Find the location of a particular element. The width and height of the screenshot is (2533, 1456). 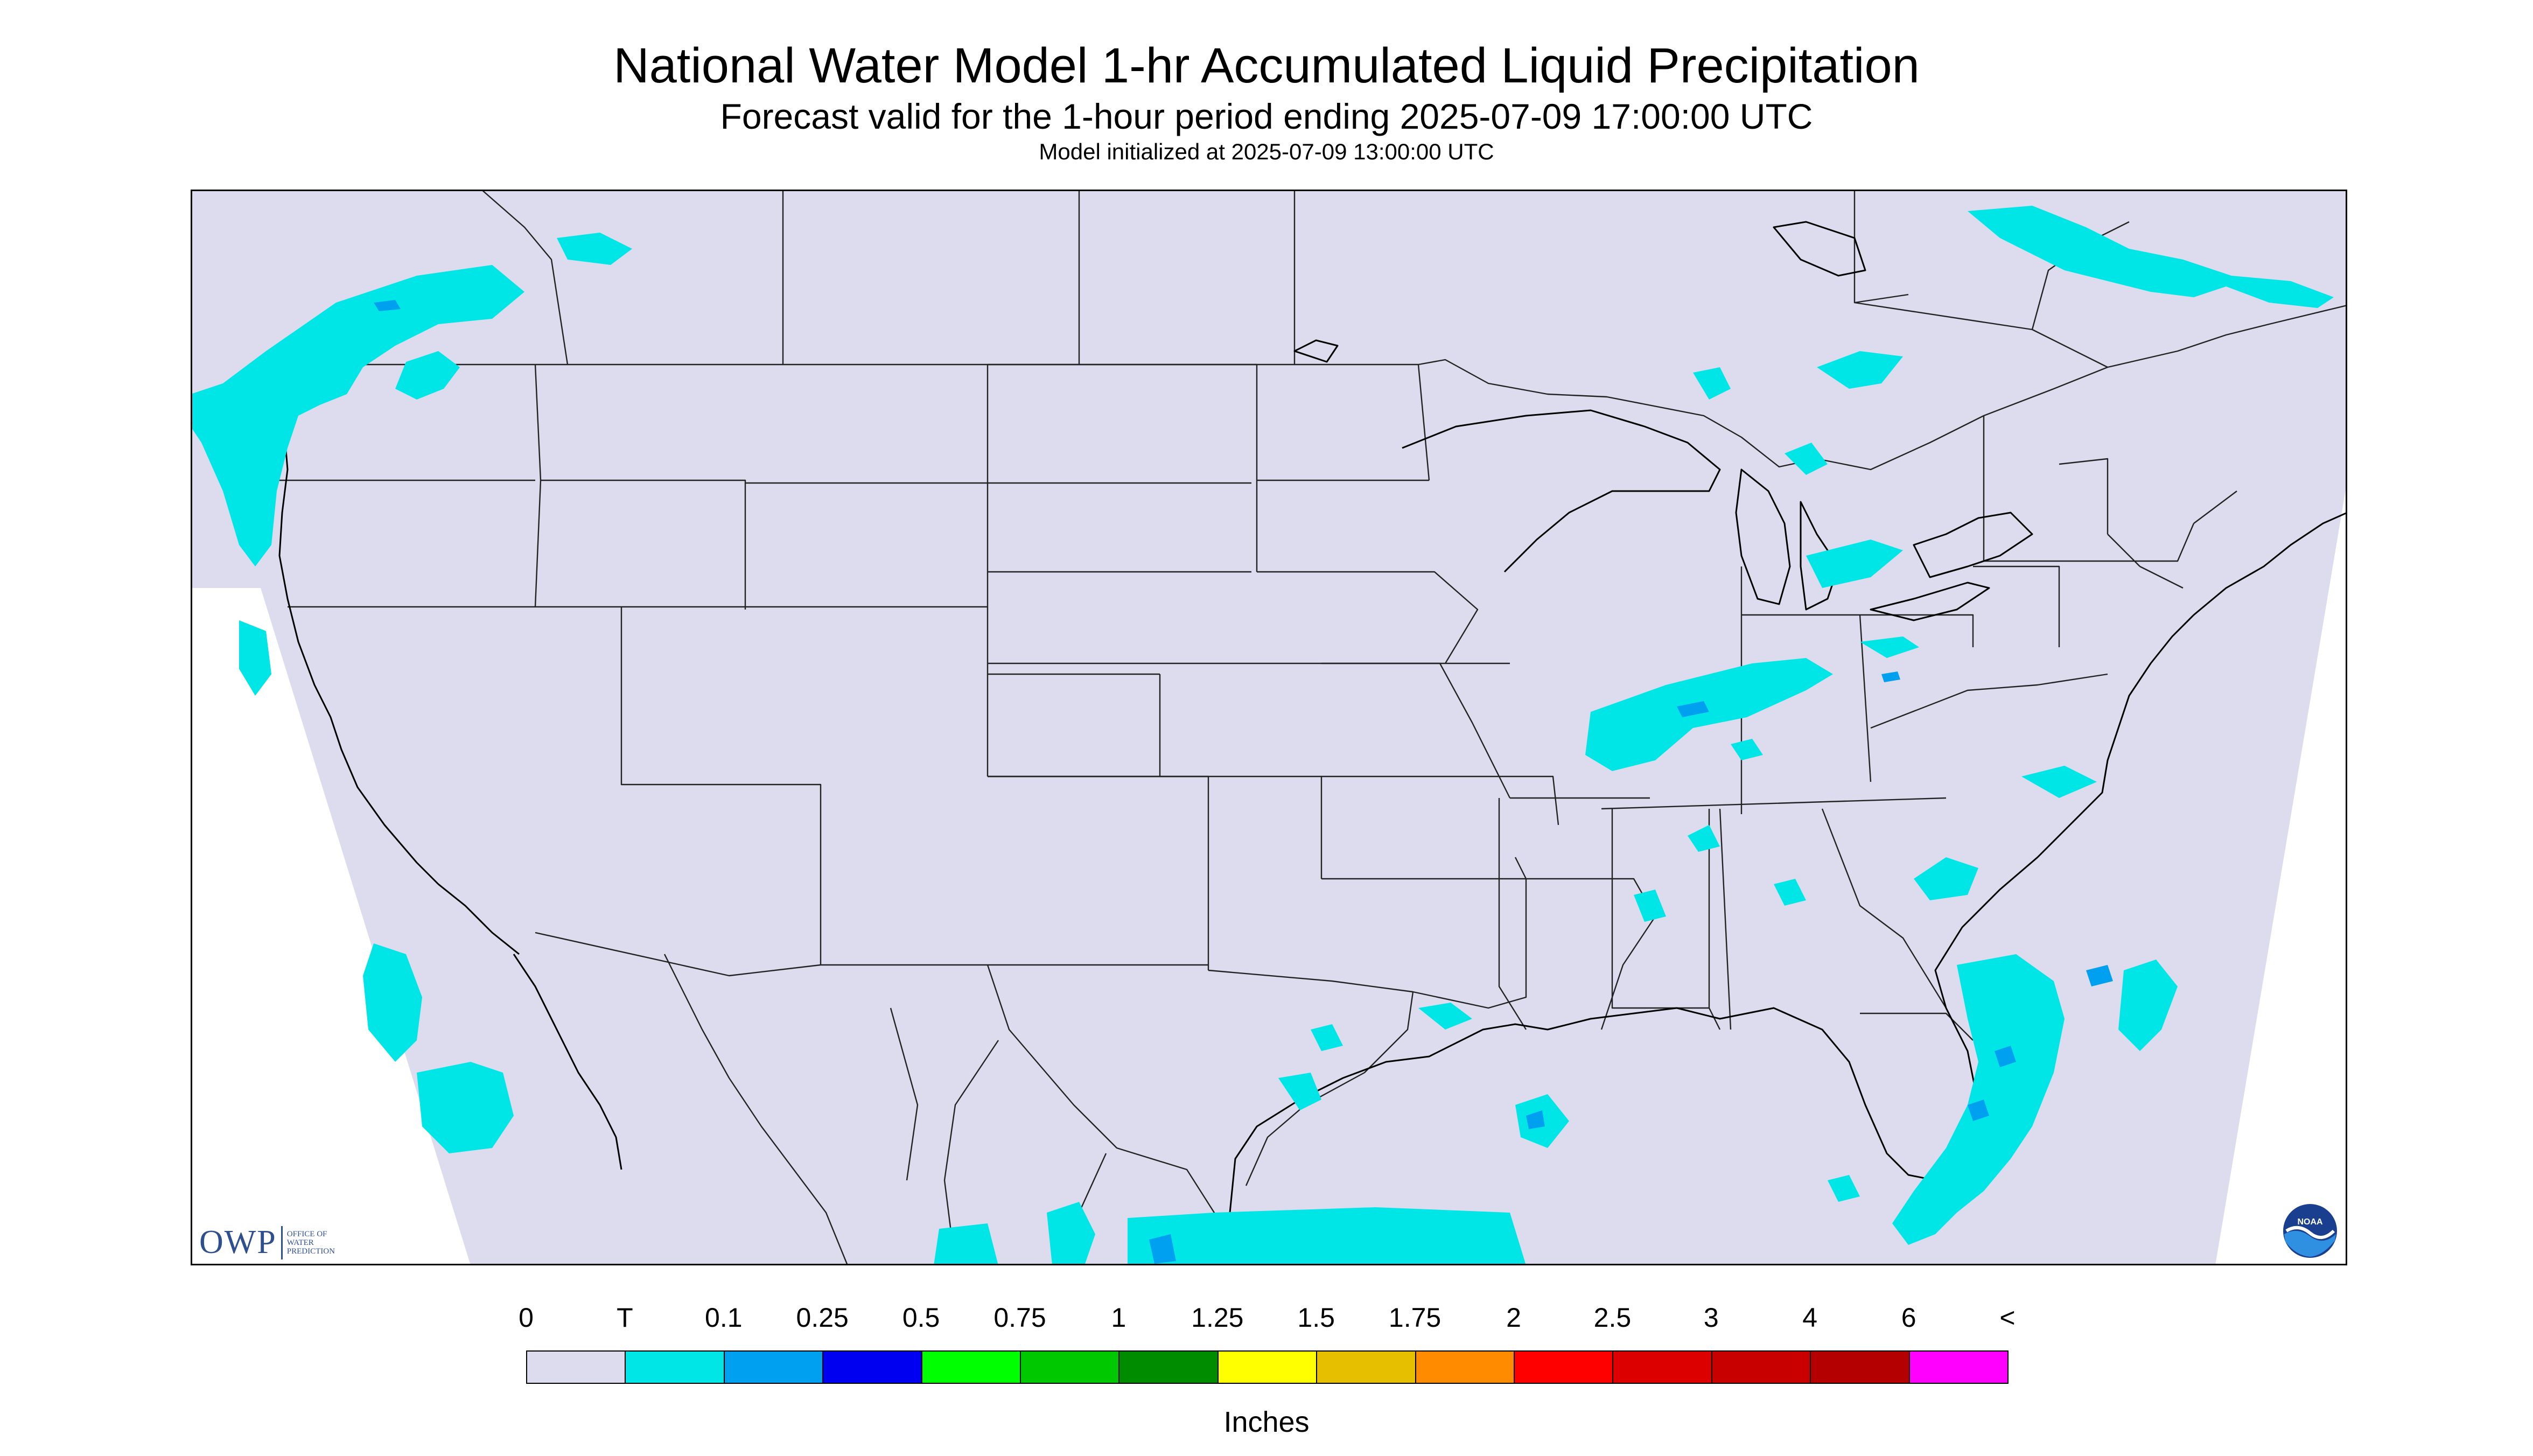

legend-label: 4 is located at coordinates (1810, 1318).